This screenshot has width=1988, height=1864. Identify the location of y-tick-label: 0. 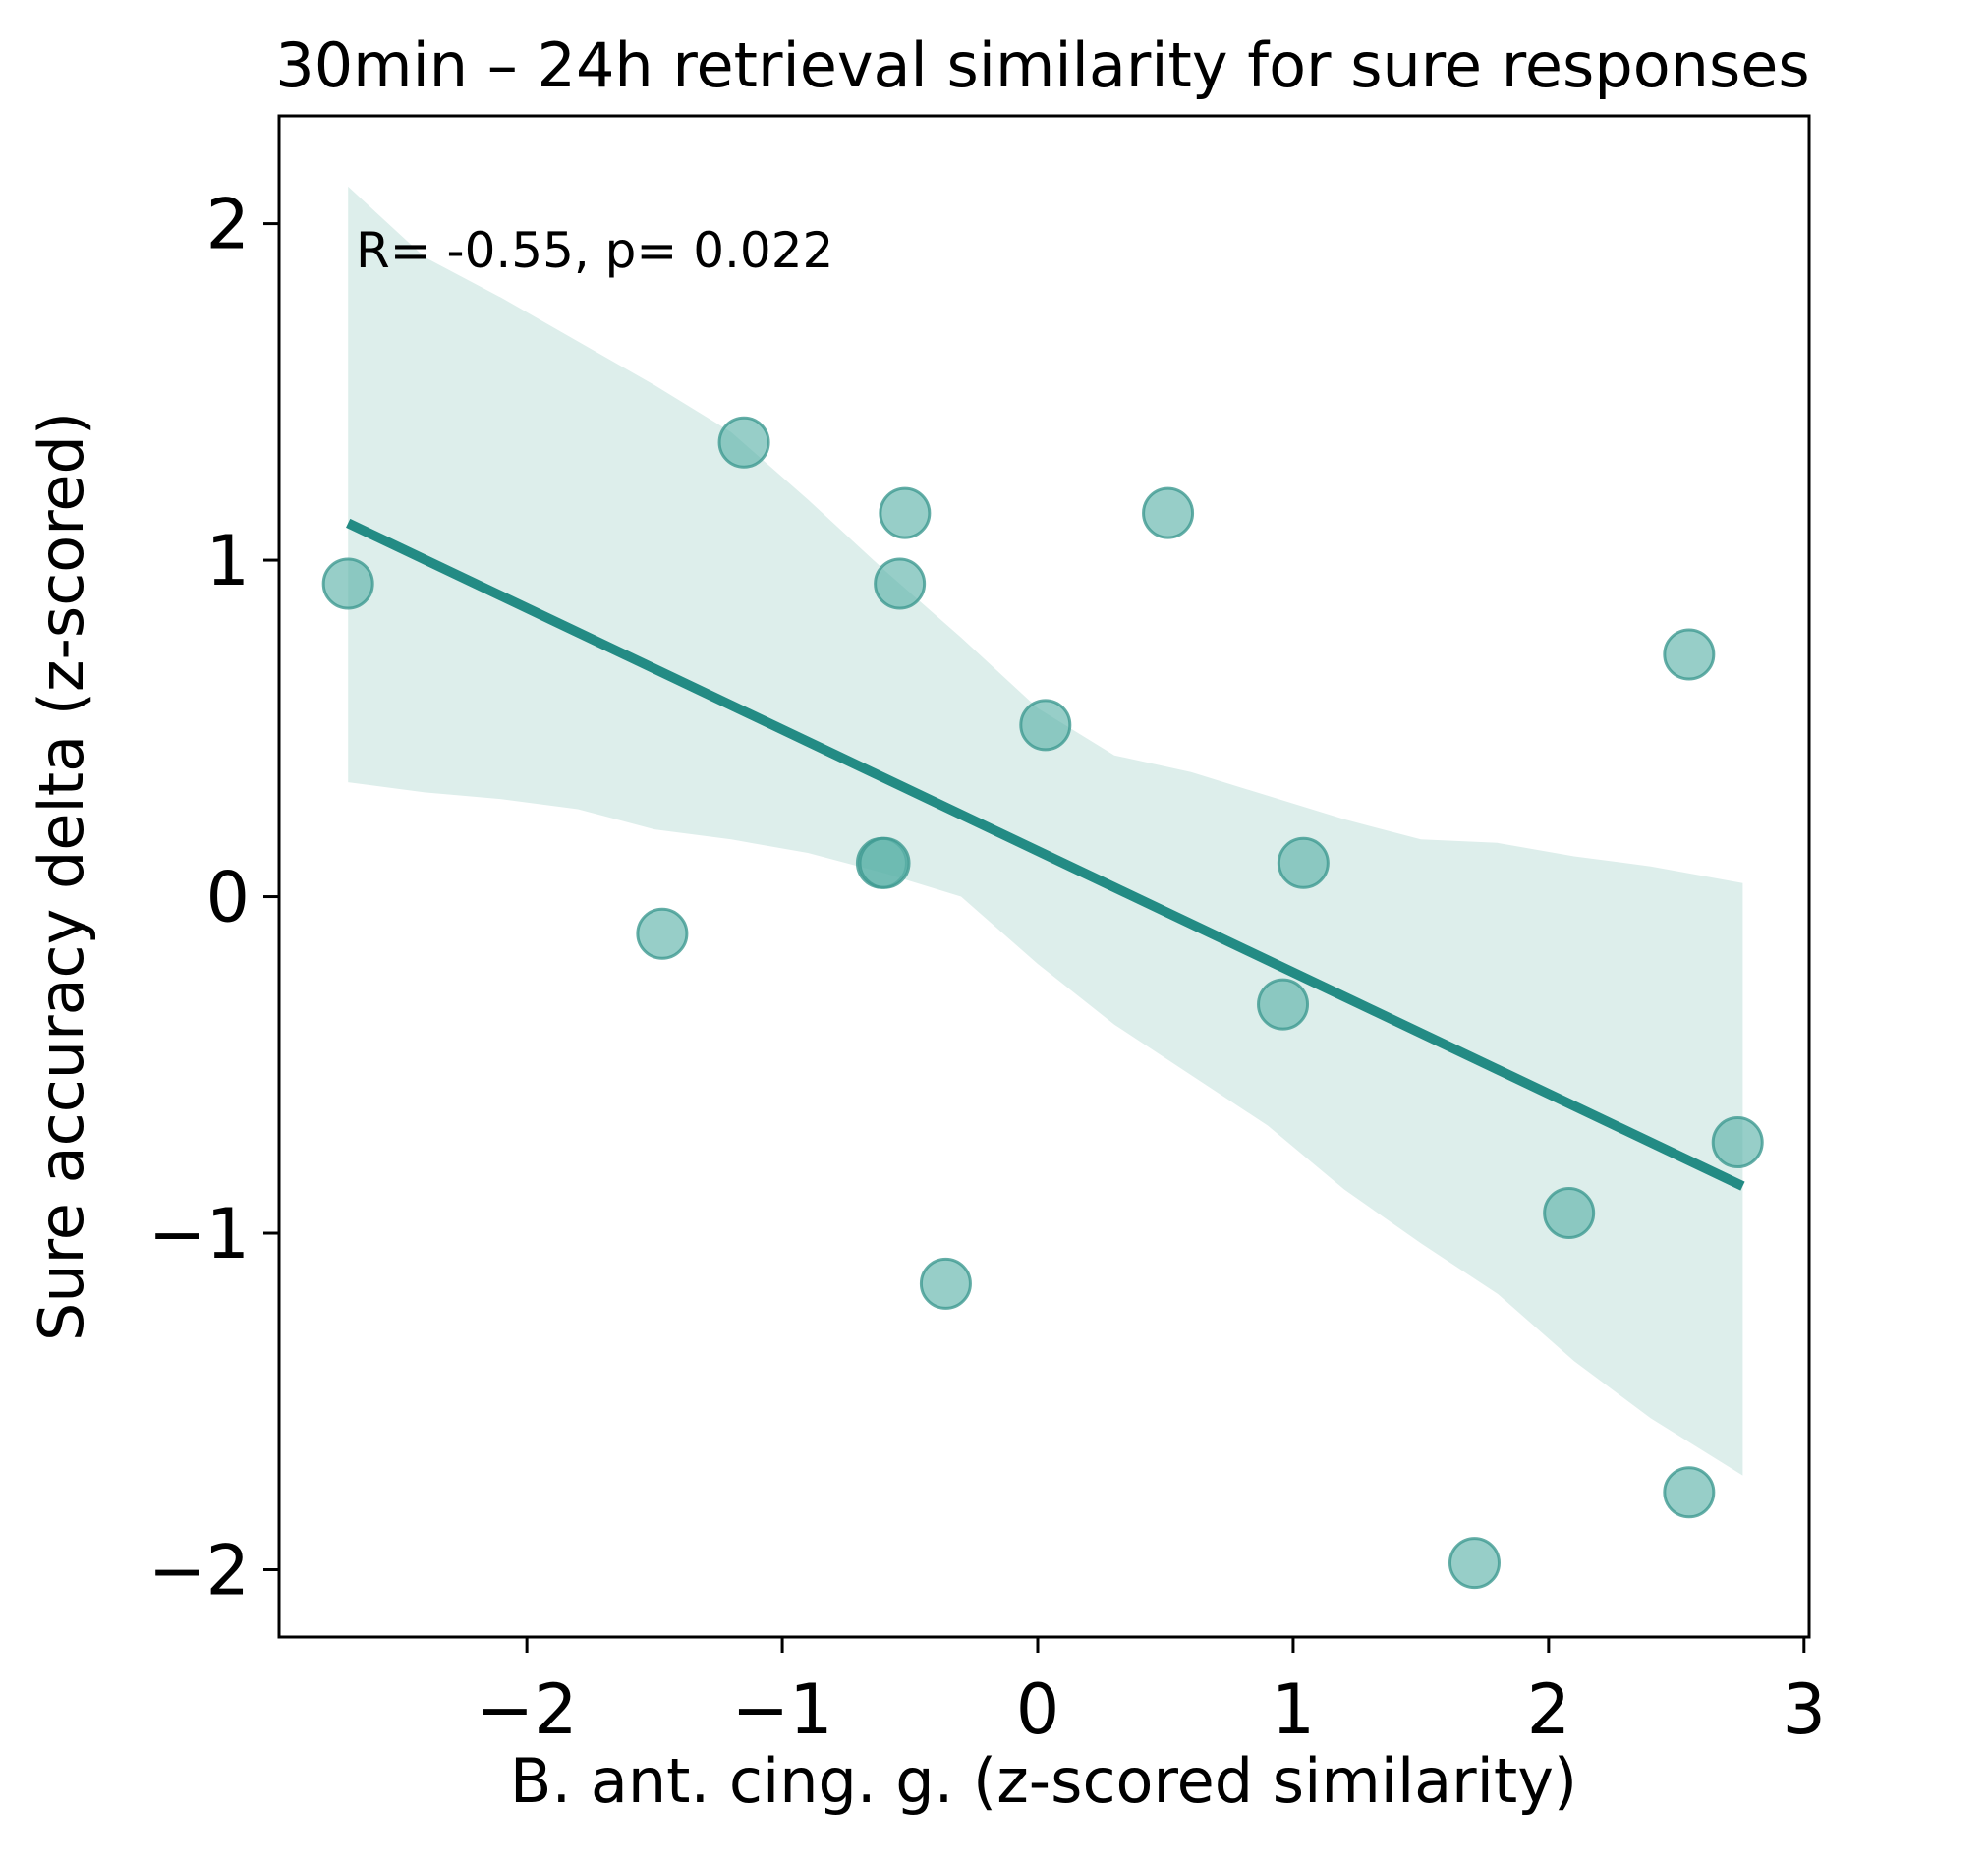
(227, 898).